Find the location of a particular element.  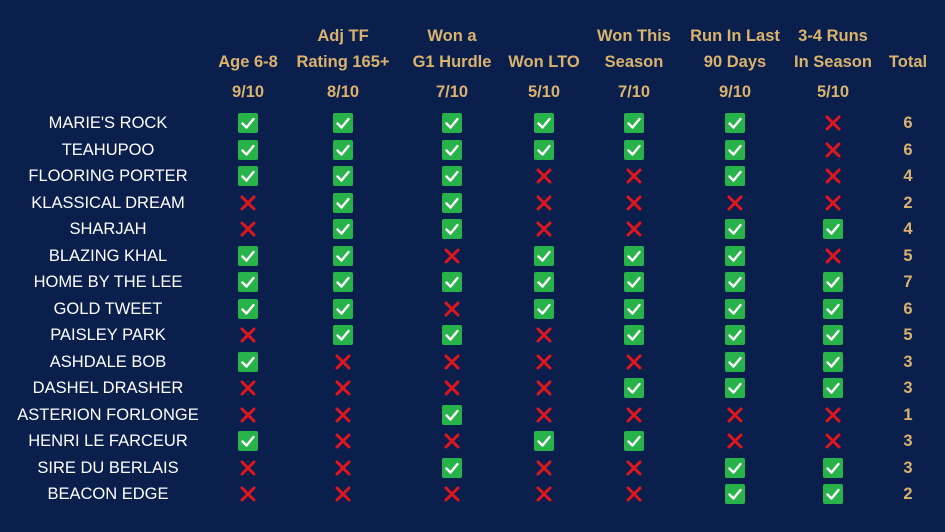

column-header-line1: Won This is located at coordinates (634, 36).